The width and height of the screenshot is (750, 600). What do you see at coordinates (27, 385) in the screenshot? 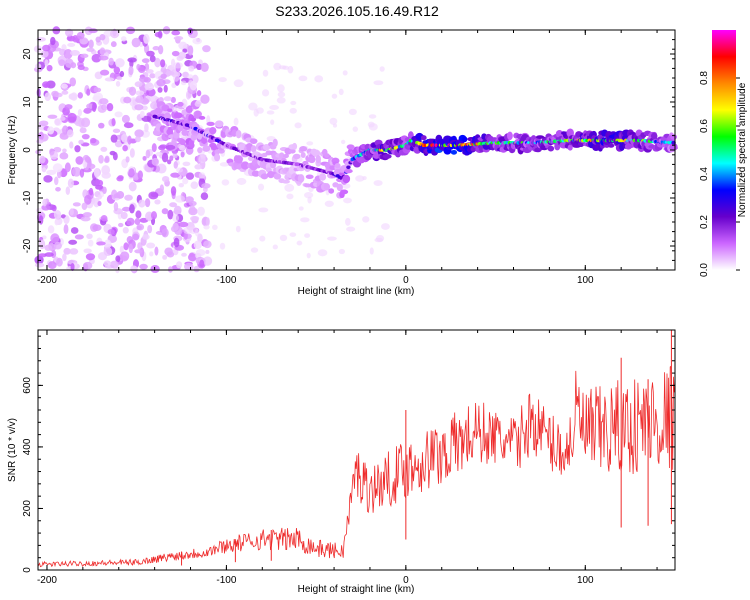
I see `snr-y-tick-label: 600` at bounding box center [27, 385].